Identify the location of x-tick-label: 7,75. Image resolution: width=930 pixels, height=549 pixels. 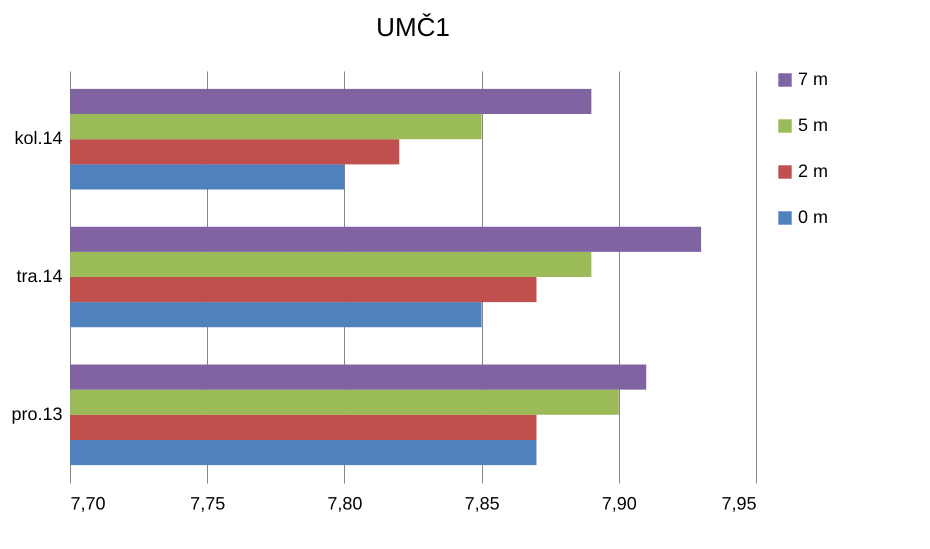
(208, 504).